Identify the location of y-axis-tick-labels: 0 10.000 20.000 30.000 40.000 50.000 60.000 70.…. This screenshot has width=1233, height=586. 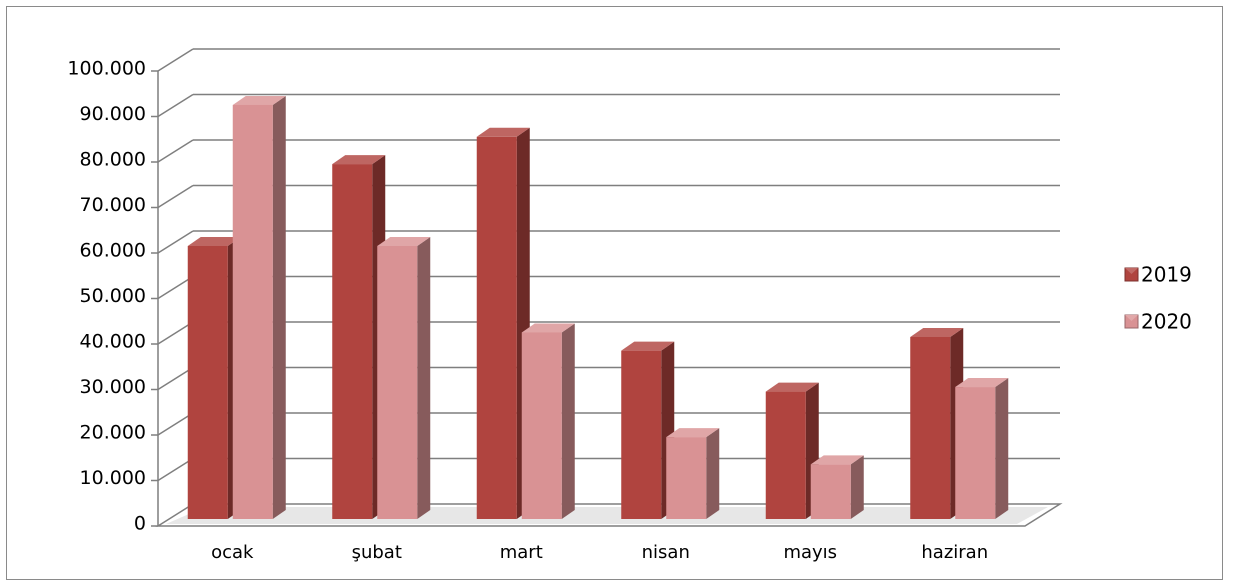
(106, 296).